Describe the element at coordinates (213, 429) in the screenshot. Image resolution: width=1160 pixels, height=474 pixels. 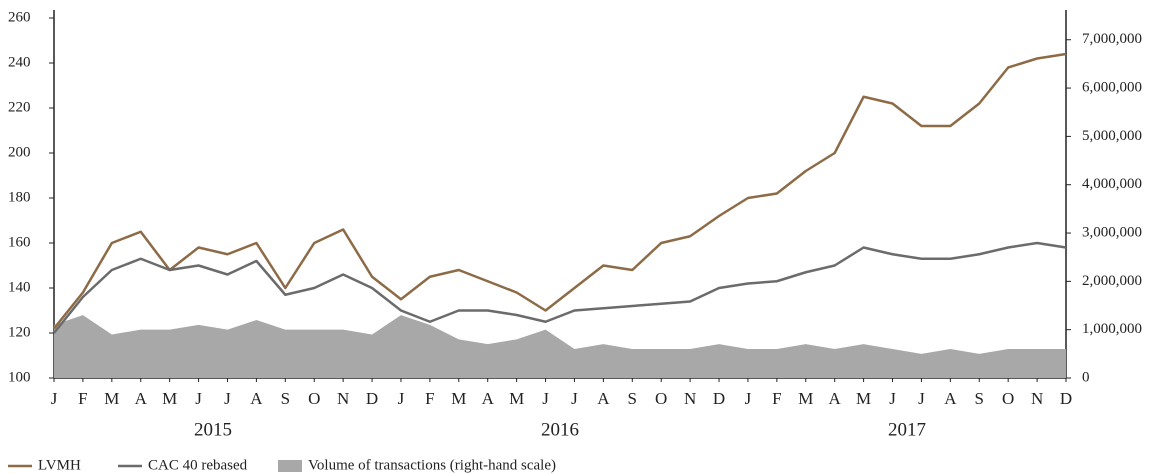
I see `year-label: 2015` at that location.